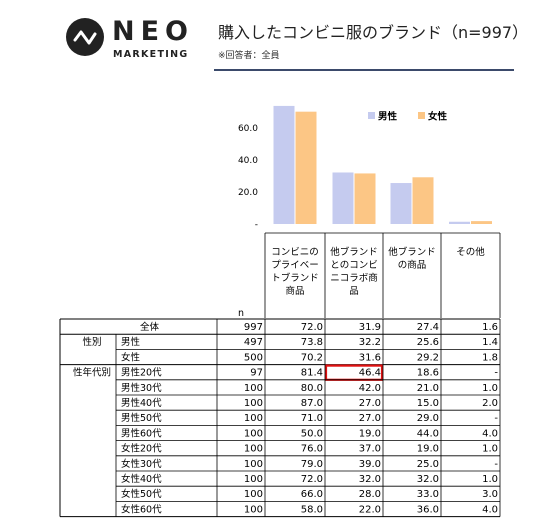 The height and width of the screenshot is (527, 536). What do you see at coordinates (370, 342) in the screenshot?
I see `table-cell-value: 32.2` at bounding box center [370, 342].